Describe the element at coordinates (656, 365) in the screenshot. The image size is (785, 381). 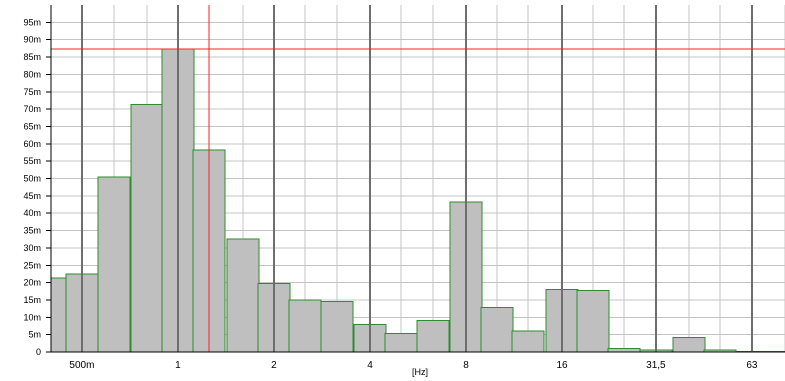
I see `x-tick-label: 31,5` at that location.